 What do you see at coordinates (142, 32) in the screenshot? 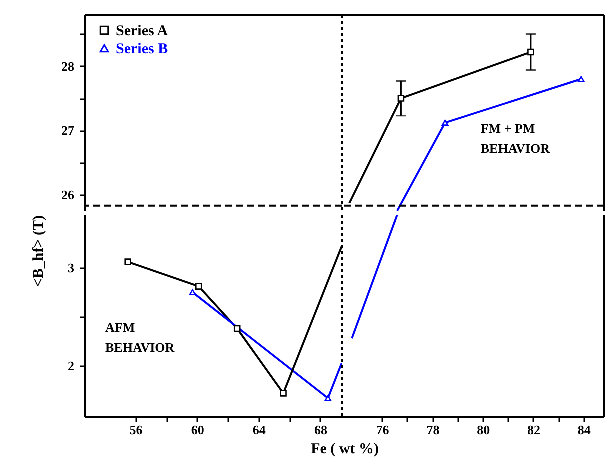
I see `legend-label: Series A` at bounding box center [142, 32].